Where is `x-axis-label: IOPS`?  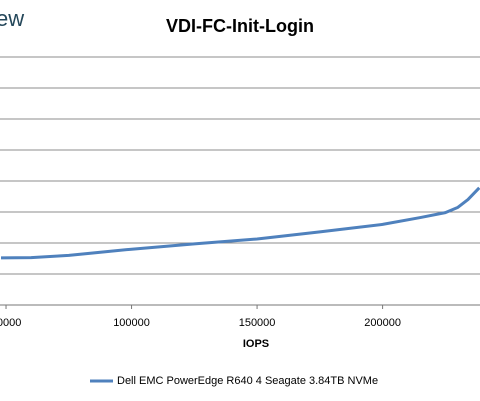
x-axis-label: IOPS is located at coordinates (256, 344).